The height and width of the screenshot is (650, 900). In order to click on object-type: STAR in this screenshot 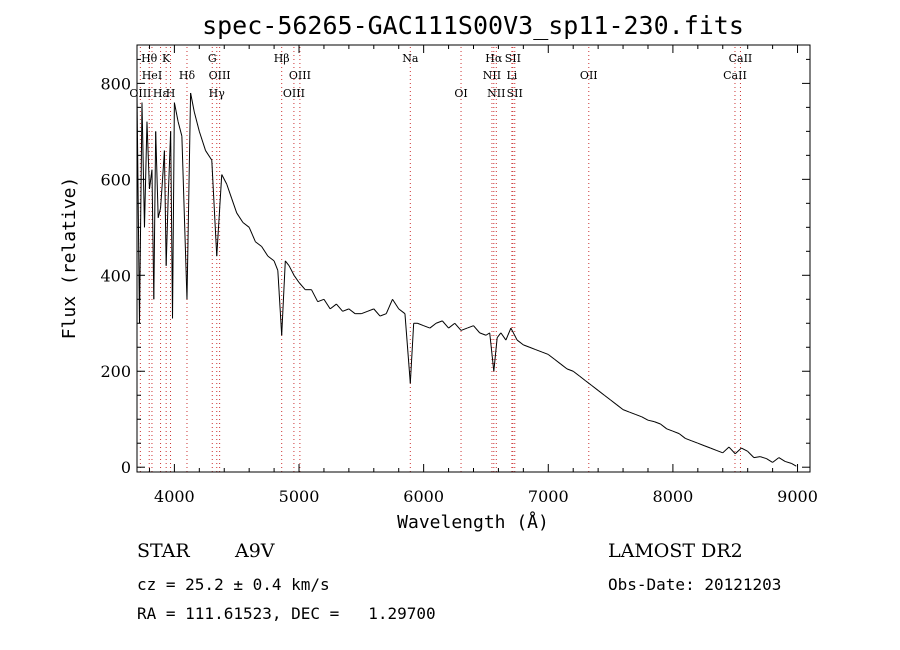, I will do `click(163, 551)`.